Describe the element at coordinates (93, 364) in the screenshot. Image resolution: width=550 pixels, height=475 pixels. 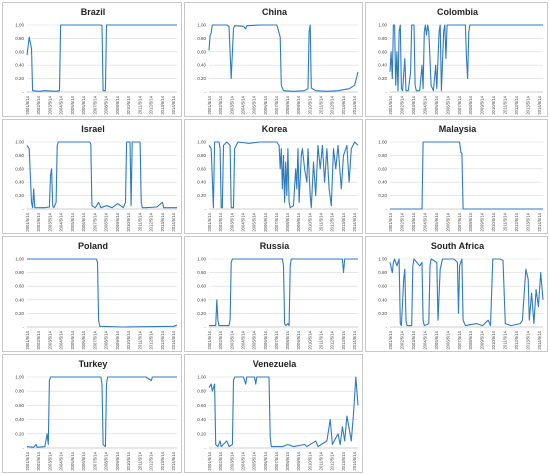
I see `chart-title: Turkey` at that location.